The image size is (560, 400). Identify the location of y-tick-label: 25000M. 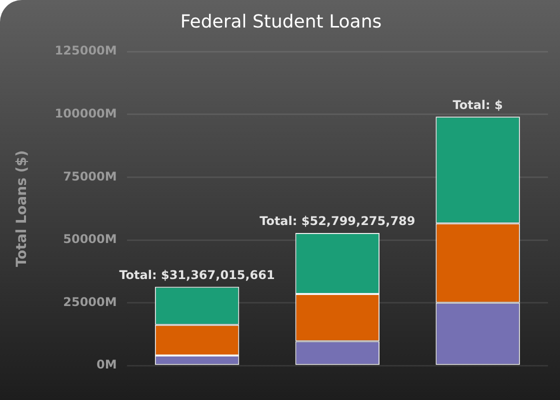
(90, 301).